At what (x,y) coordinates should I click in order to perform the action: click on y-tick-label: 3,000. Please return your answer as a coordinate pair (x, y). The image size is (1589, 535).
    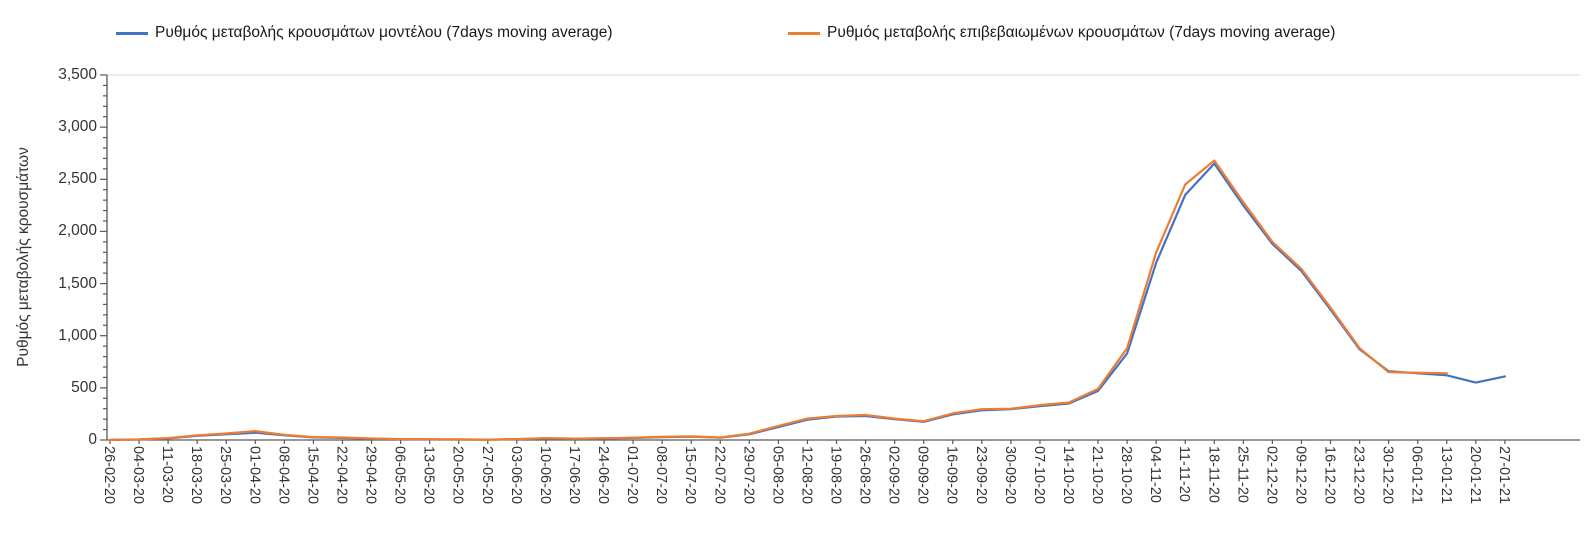
    Looking at the image, I should click on (77, 127).